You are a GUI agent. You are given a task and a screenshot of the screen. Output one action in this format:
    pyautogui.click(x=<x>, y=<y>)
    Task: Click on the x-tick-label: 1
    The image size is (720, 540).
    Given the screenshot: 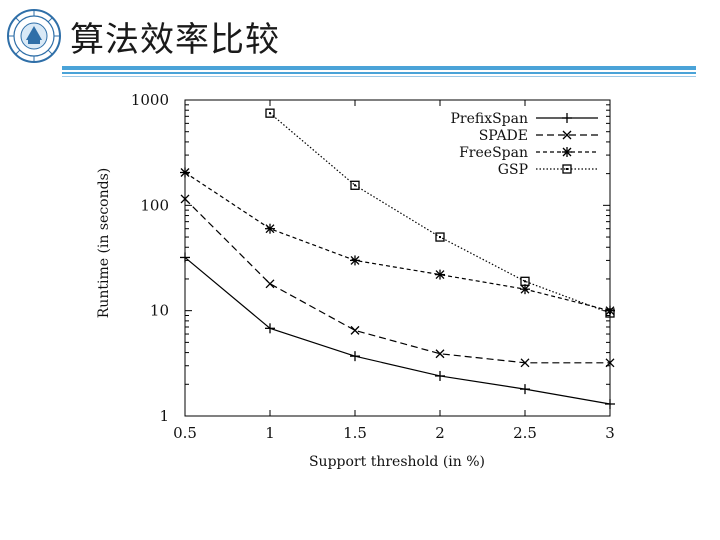 What is the action you would take?
    pyautogui.click(x=270, y=433)
    